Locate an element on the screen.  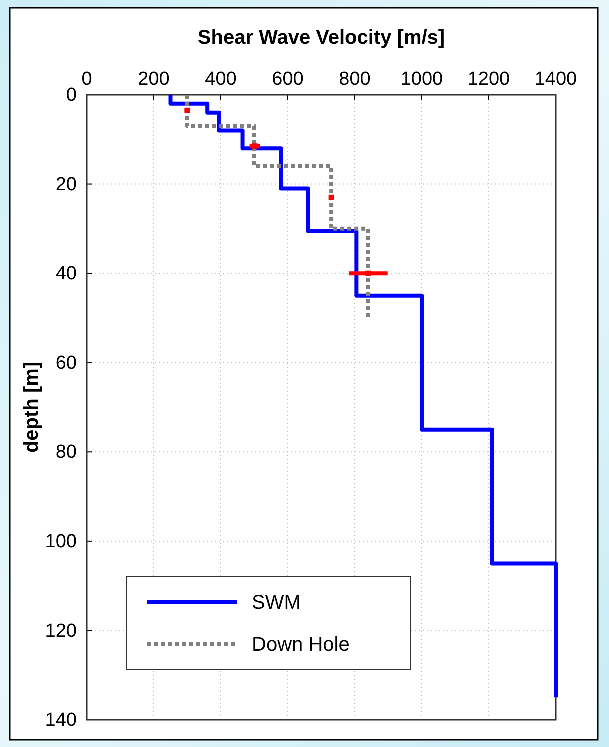
x-axis-title: Shear Wave Velocity [m/s] is located at coordinates (322, 38).